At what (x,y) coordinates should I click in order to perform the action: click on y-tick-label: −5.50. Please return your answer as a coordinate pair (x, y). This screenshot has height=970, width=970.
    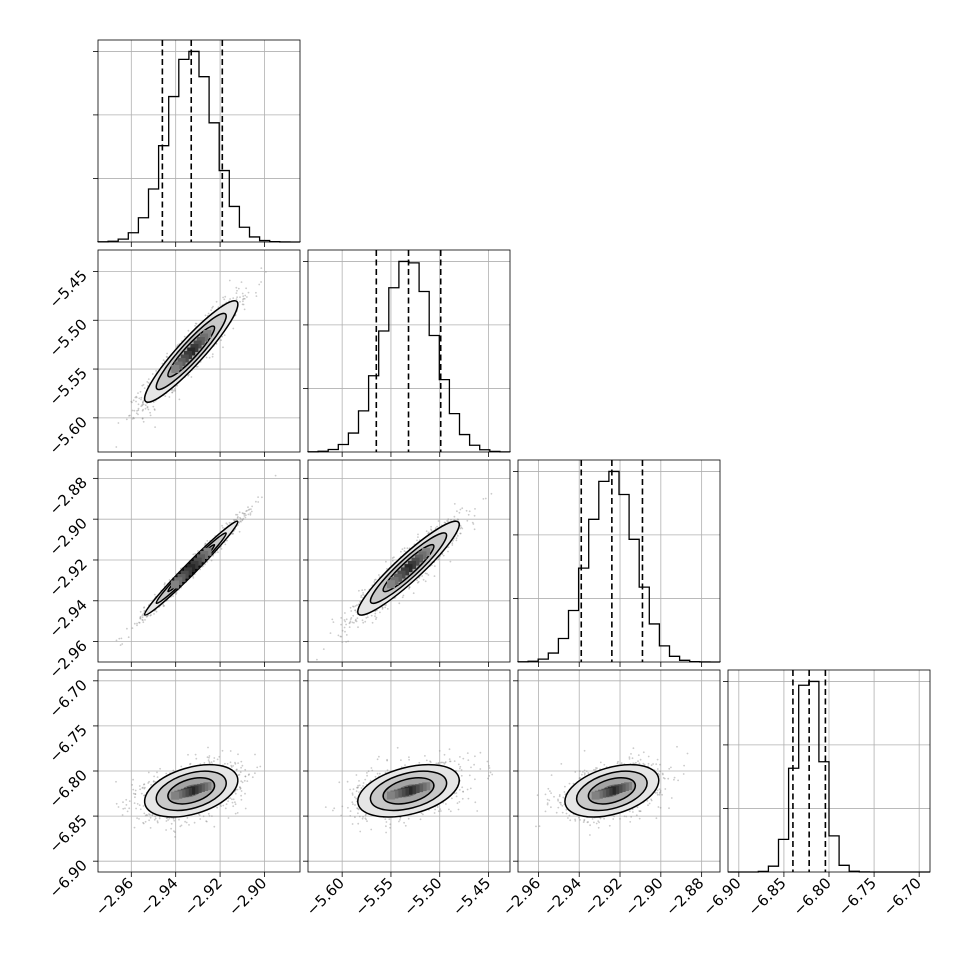
    Looking at the image, I should click on (68, 337).